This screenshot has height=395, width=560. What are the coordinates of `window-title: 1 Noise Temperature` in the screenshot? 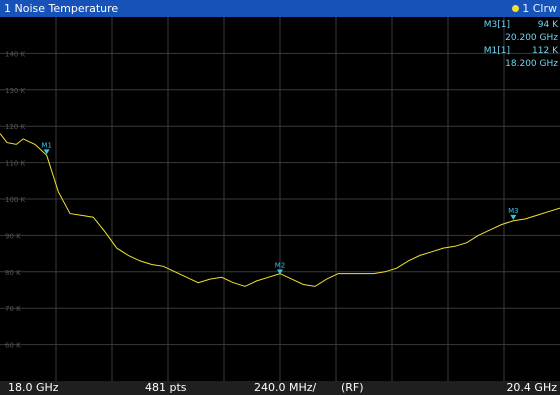 It's located at (61, 8).